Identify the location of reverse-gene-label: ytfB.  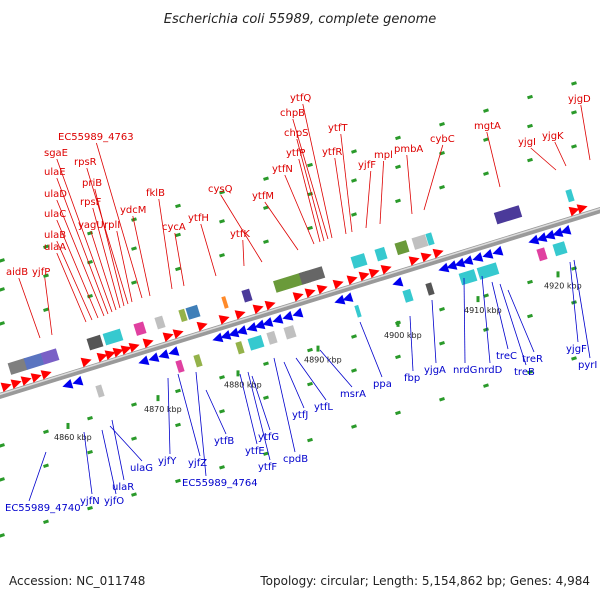
(224, 441).